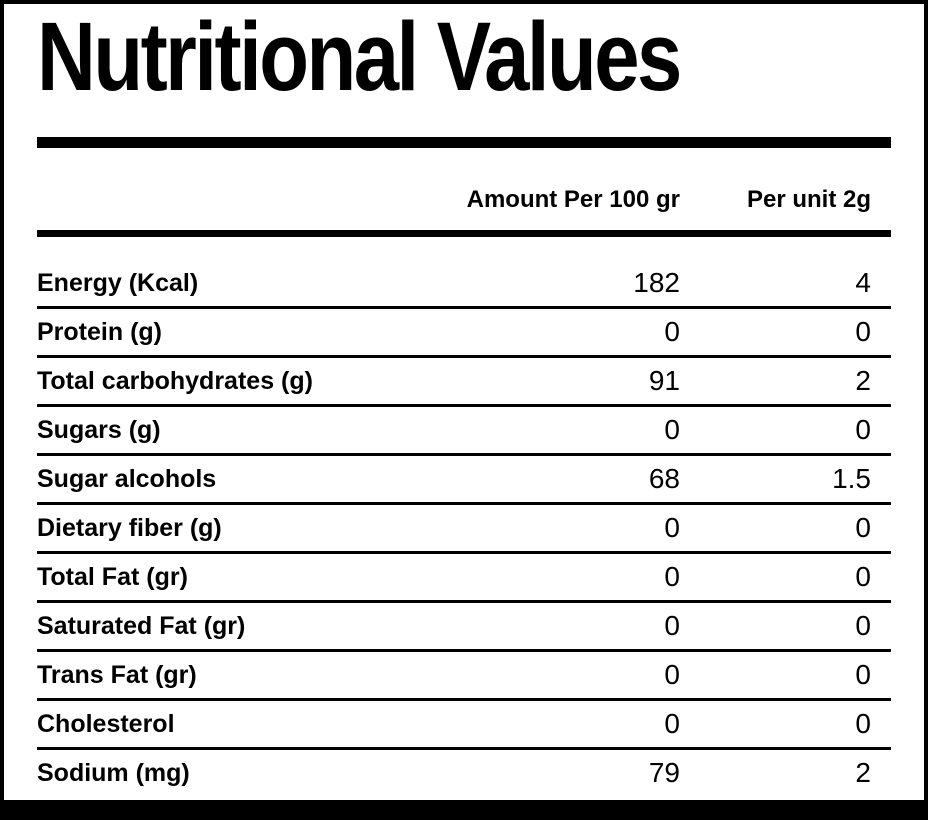 Image resolution: width=928 pixels, height=820 pixels. I want to click on row-value-per-unit: 1.5, so click(851, 478).